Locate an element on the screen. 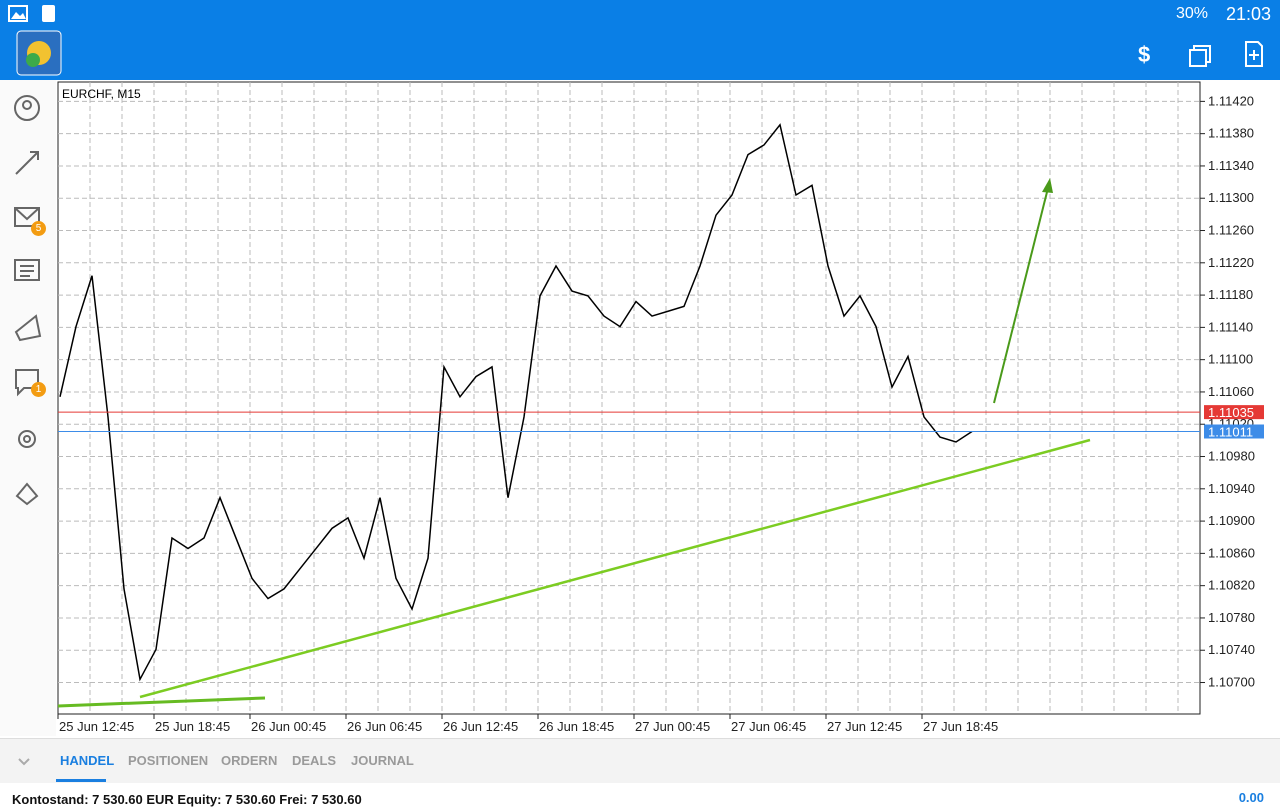 This screenshot has height=807, width=1280. tab: DEALS is located at coordinates (314, 760).